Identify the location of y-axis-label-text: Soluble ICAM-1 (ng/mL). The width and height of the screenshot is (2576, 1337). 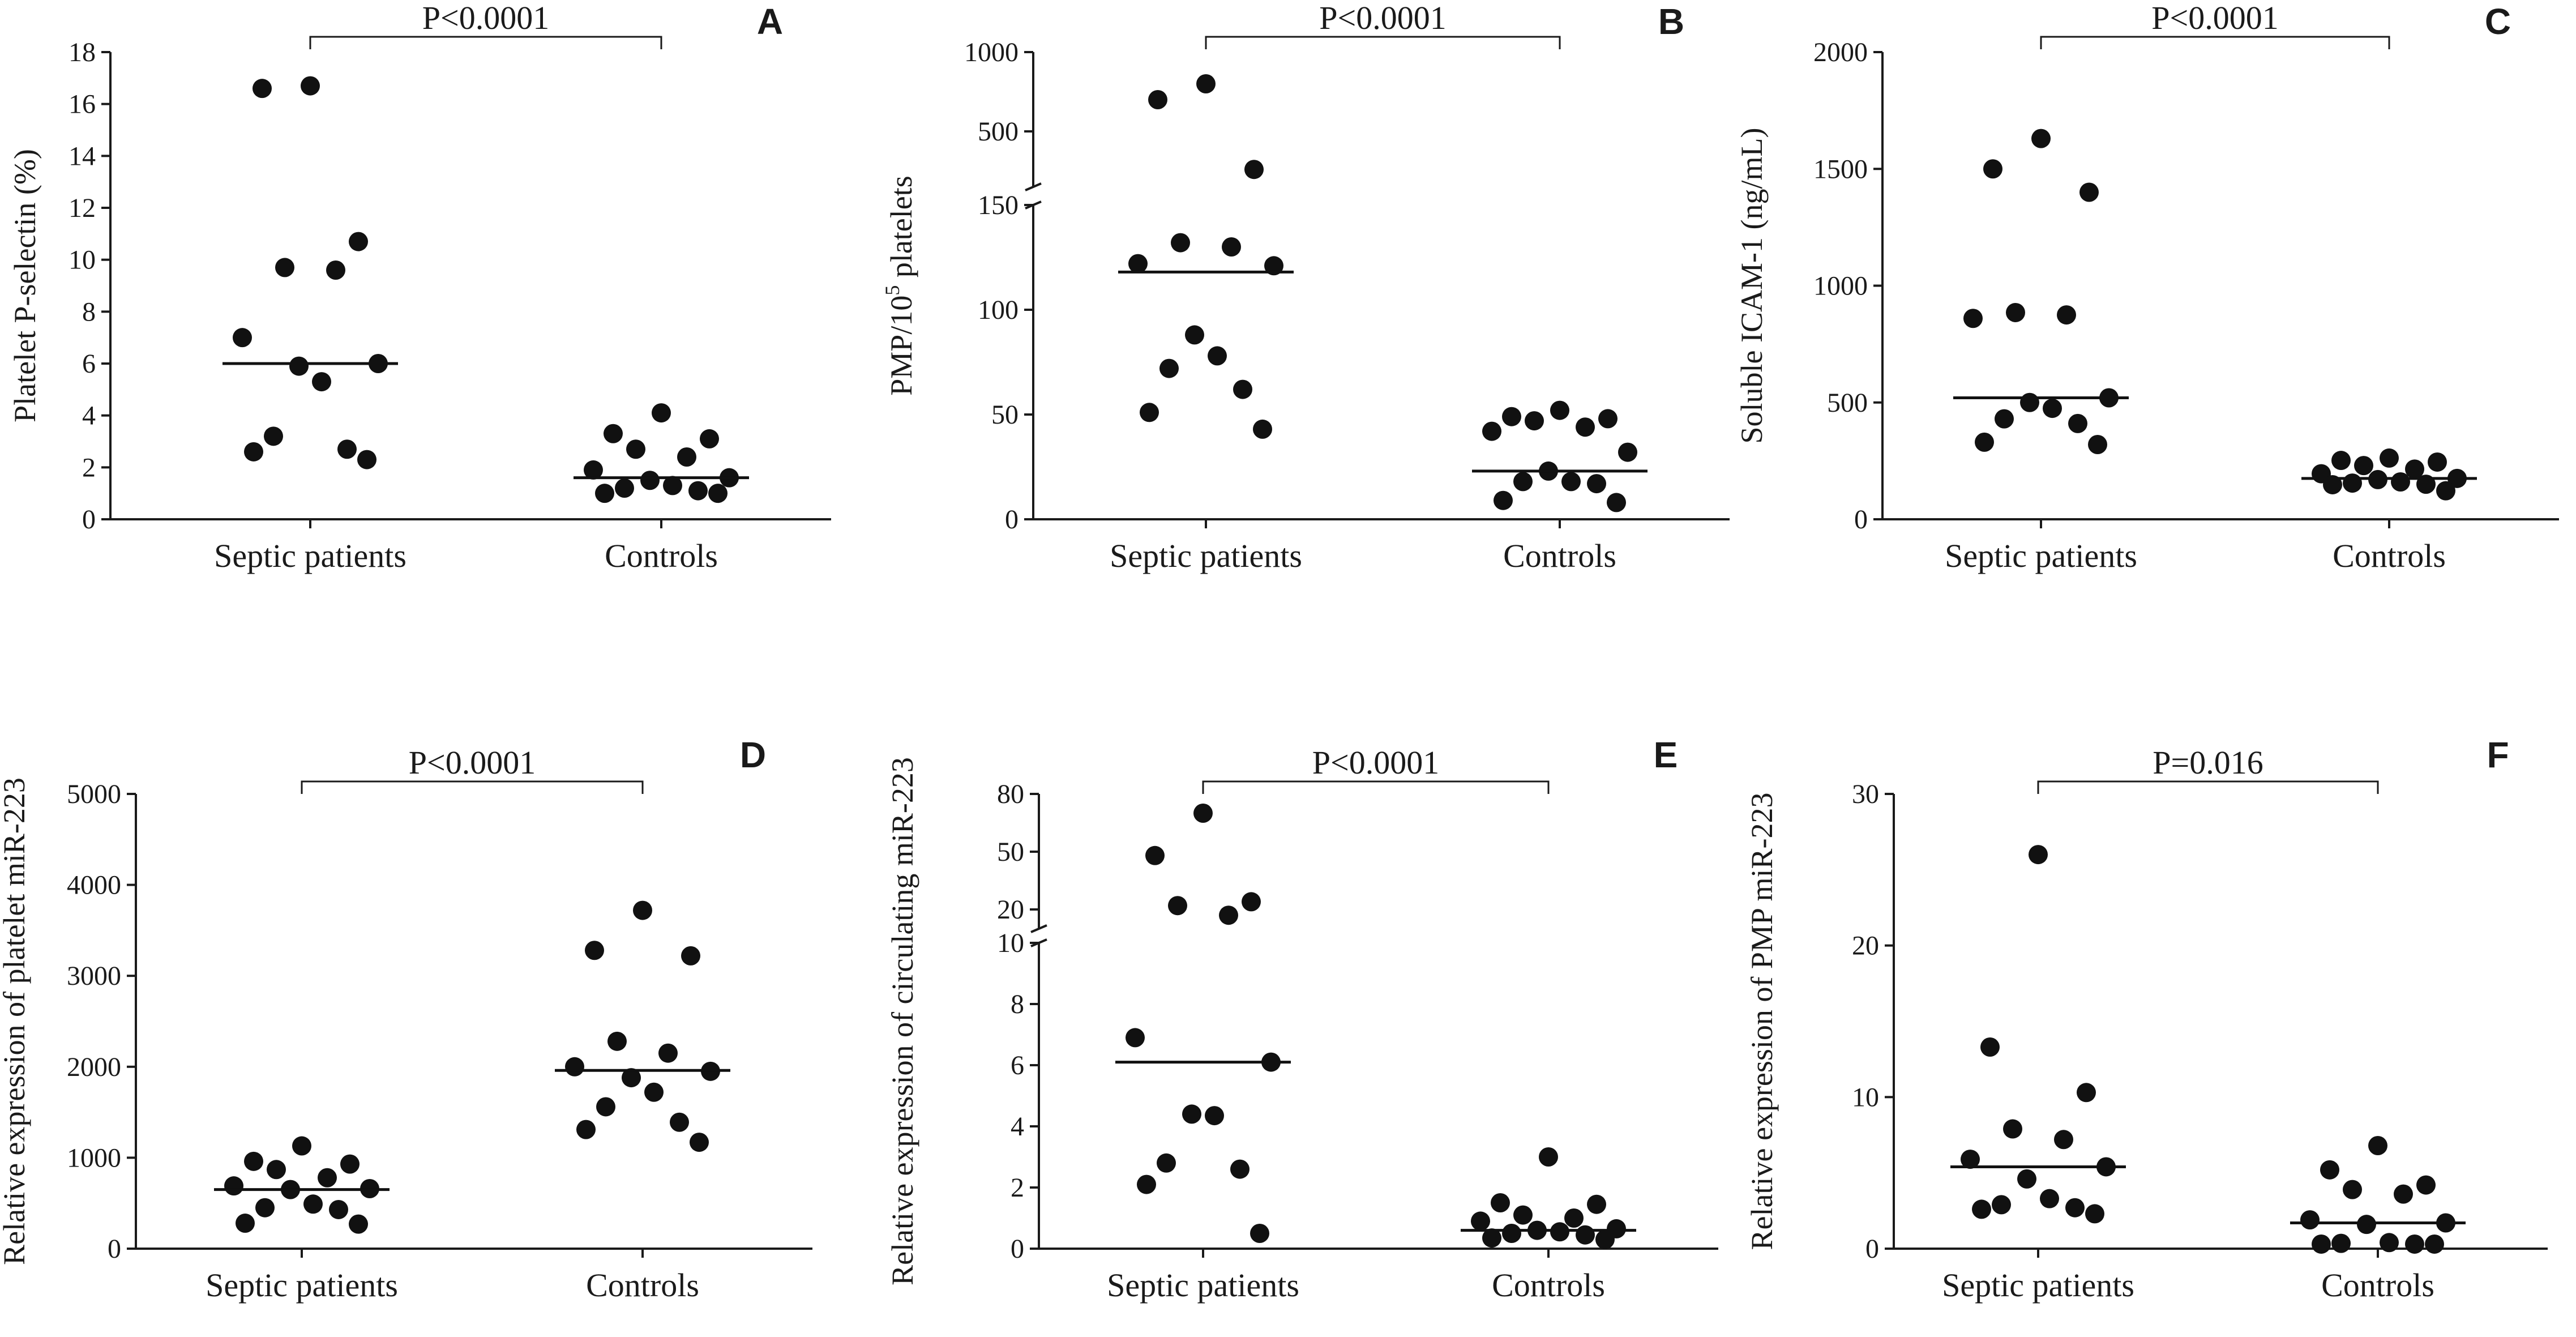
(1752, 286).